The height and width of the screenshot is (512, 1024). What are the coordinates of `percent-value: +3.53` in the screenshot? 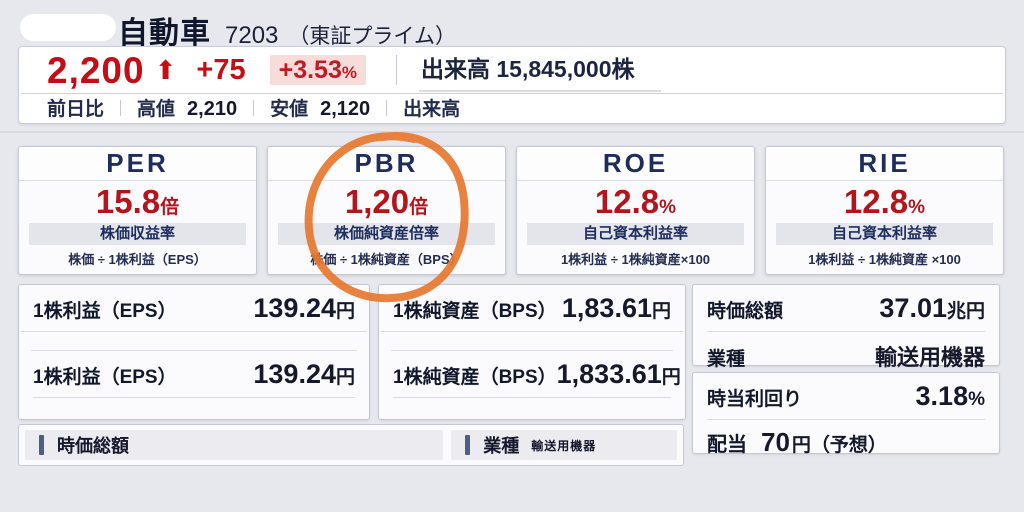 It's located at (310, 70).